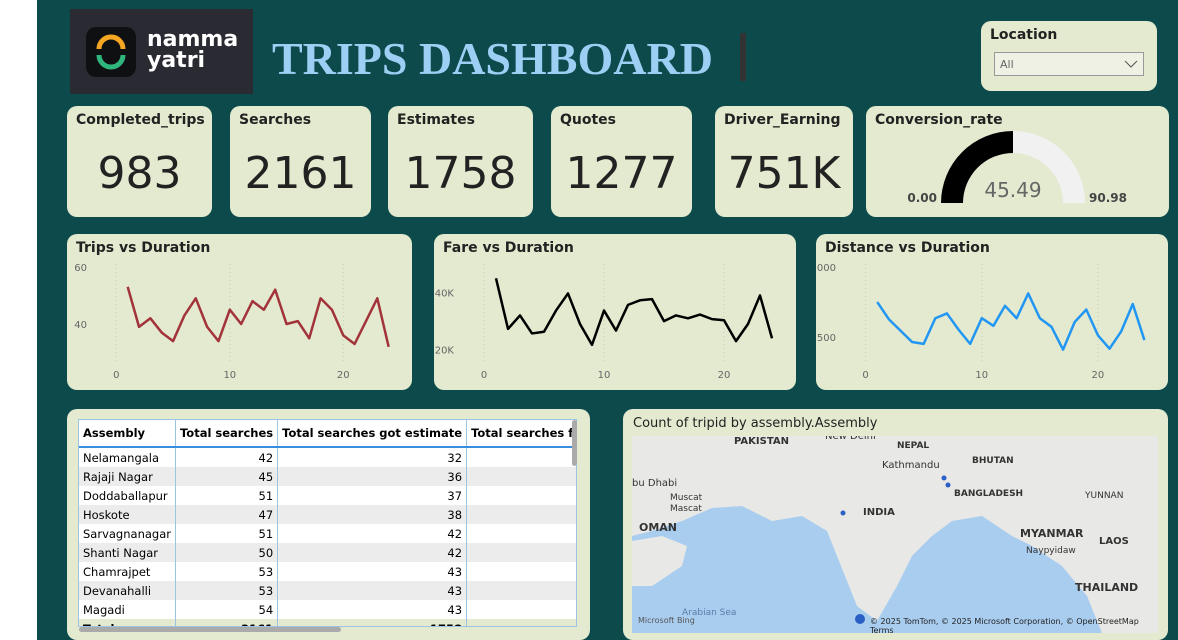 Image resolution: width=1178 pixels, height=640 pixels. Describe the element at coordinates (850, 439) in the screenshot. I see `map-label: New Delhi` at that location.